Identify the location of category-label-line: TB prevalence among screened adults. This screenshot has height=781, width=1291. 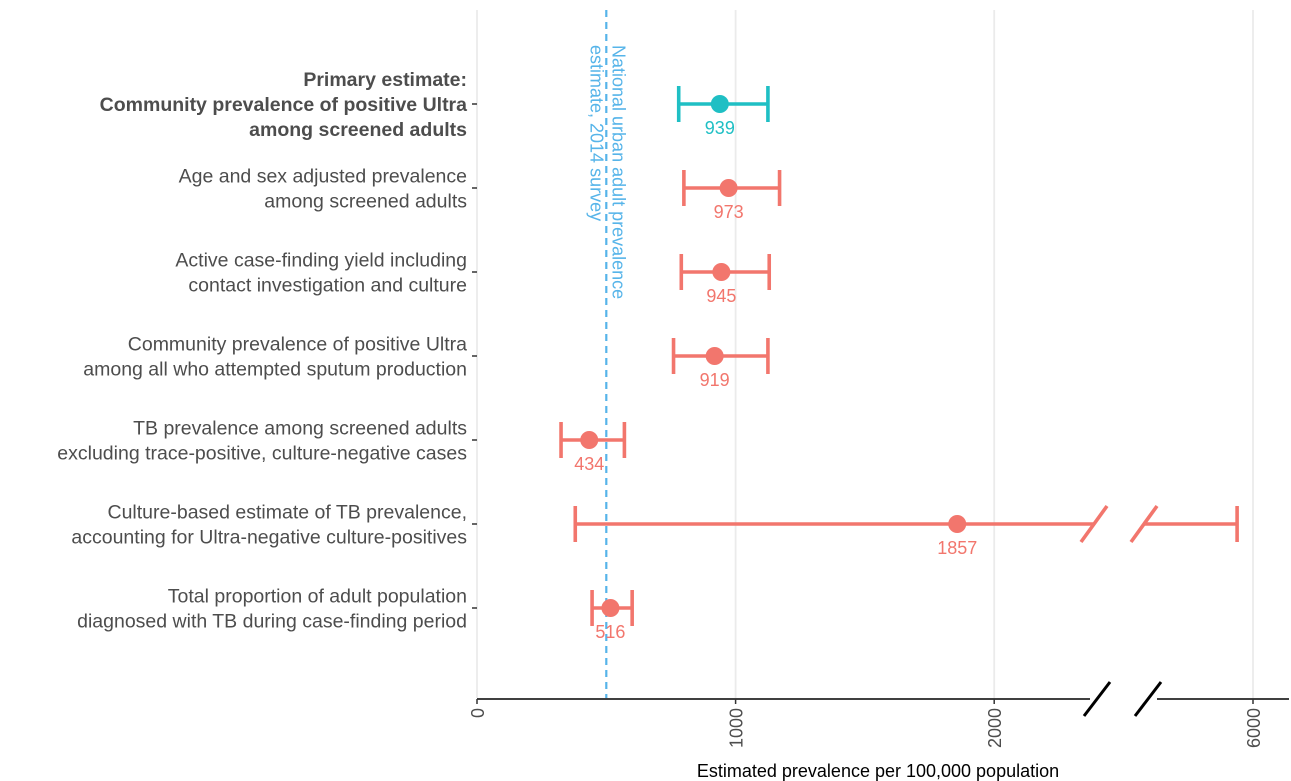
(300, 429).